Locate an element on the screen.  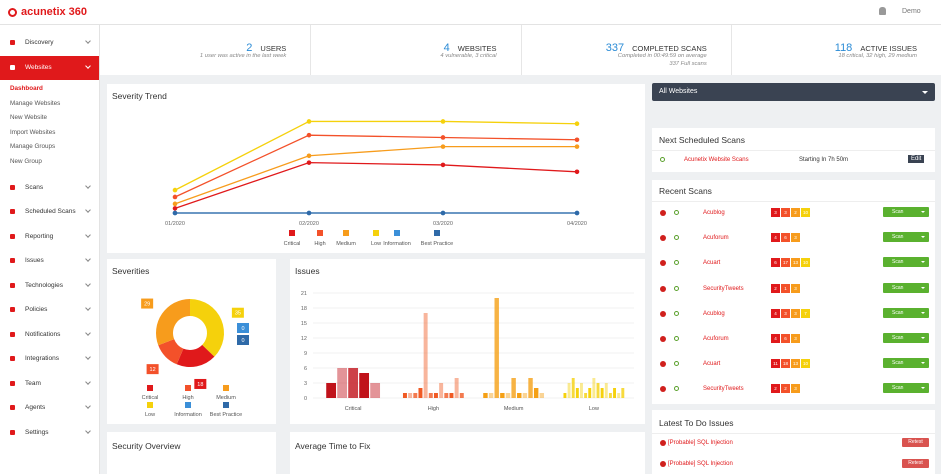
dropdown-arrow is located at coordinates (925, 94).